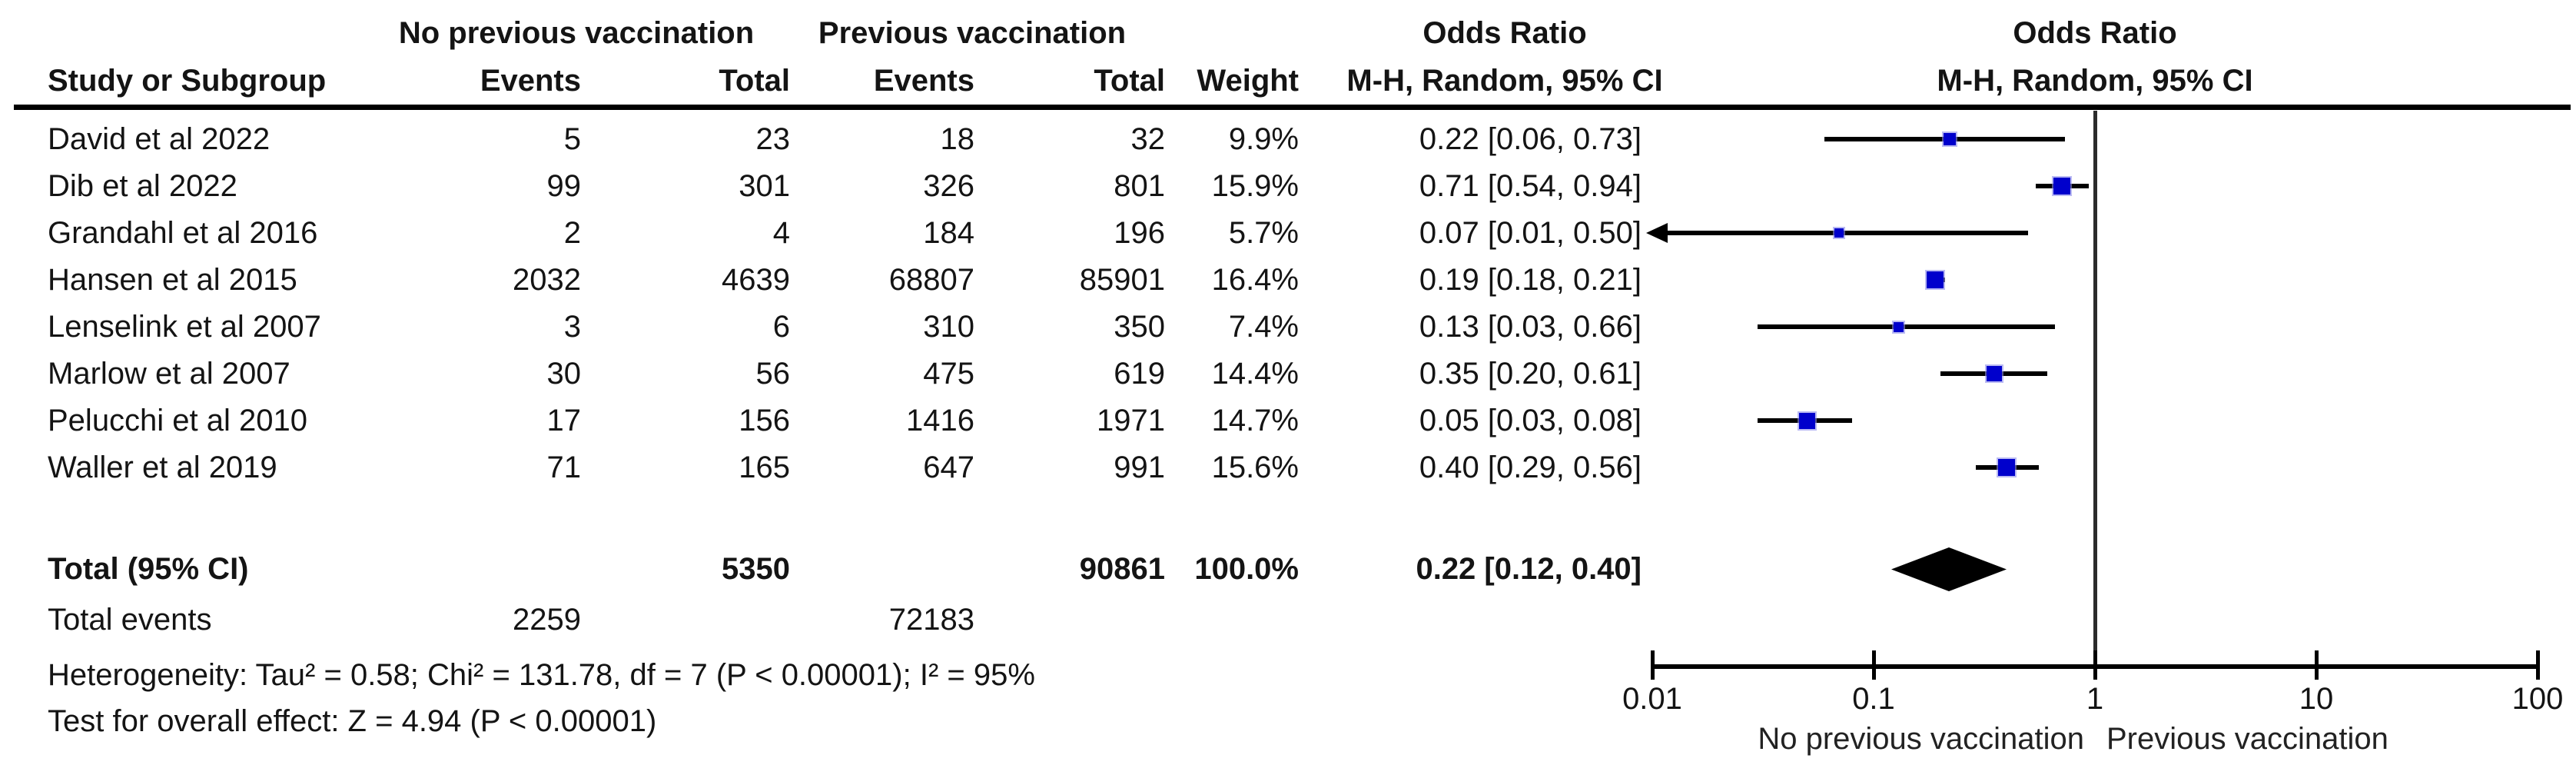  What do you see at coordinates (2316, 699) in the screenshot?
I see `x-axis-tick-label: 10` at bounding box center [2316, 699].